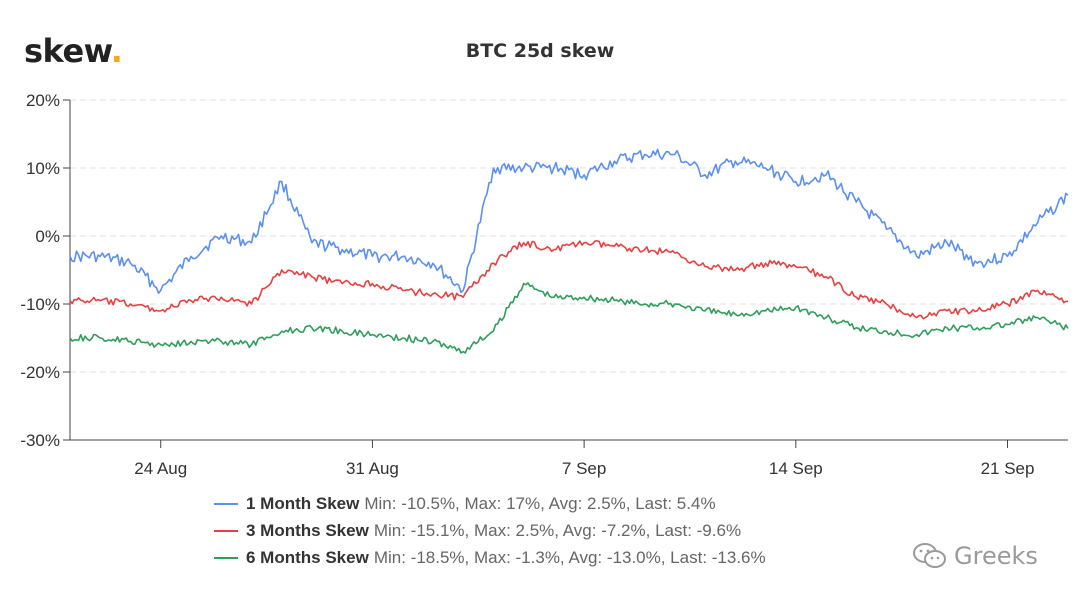 This screenshot has width=1080, height=603. Describe the element at coordinates (40, 440) in the screenshot. I see `y-tick-label: -30%` at that location.